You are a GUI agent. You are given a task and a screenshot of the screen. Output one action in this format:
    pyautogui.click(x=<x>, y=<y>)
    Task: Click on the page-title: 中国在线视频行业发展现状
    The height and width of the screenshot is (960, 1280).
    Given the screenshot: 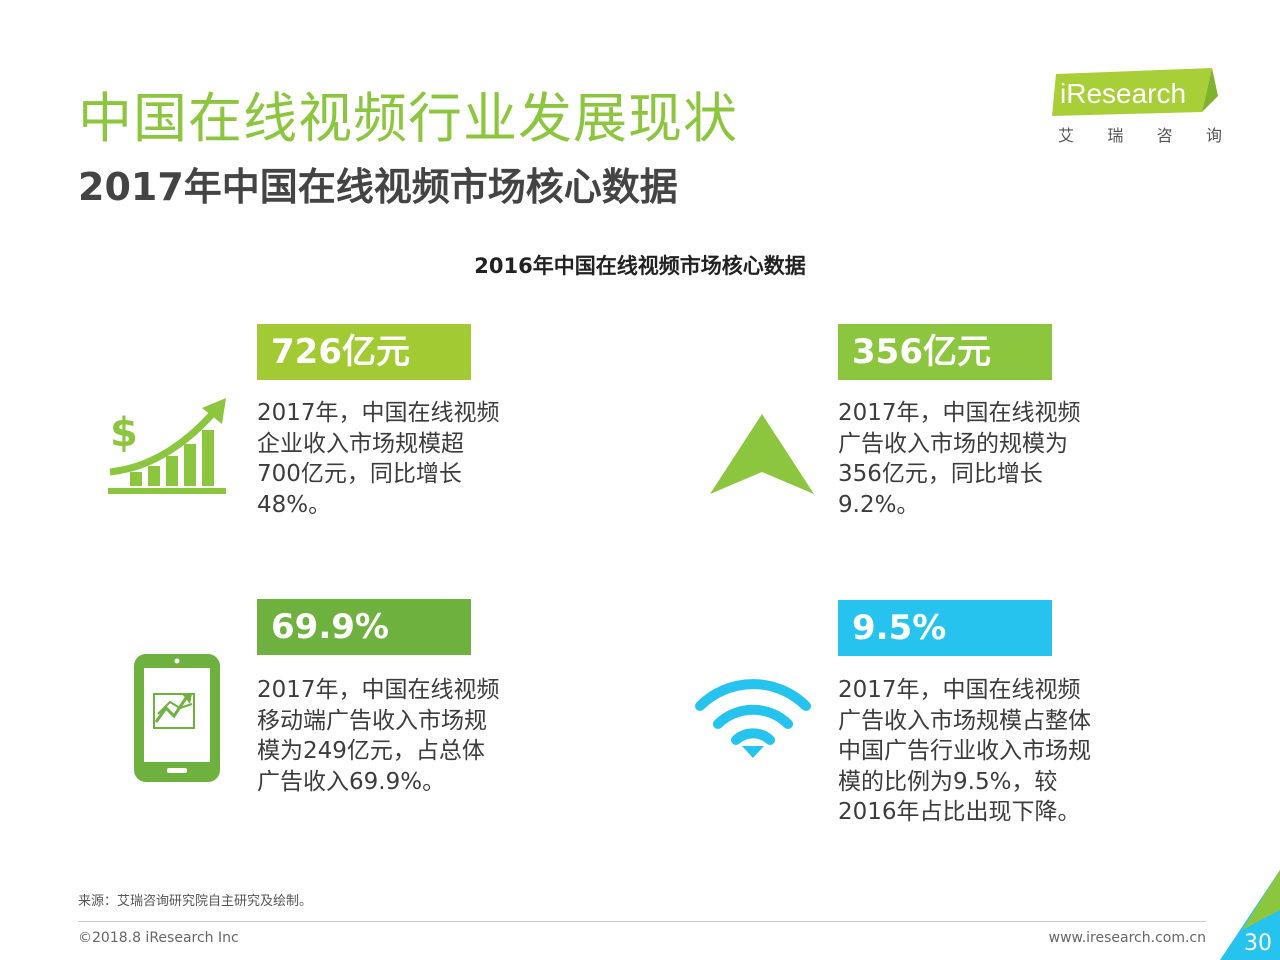 What is the action you would take?
    pyautogui.click(x=408, y=118)
    